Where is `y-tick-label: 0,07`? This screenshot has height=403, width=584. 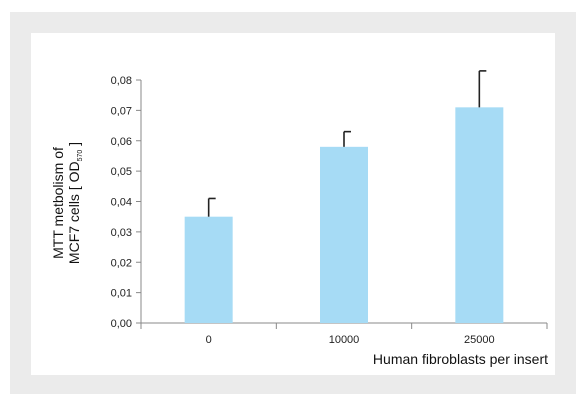 y-tick-label: 0,07 is located at coordinates (121, 111).